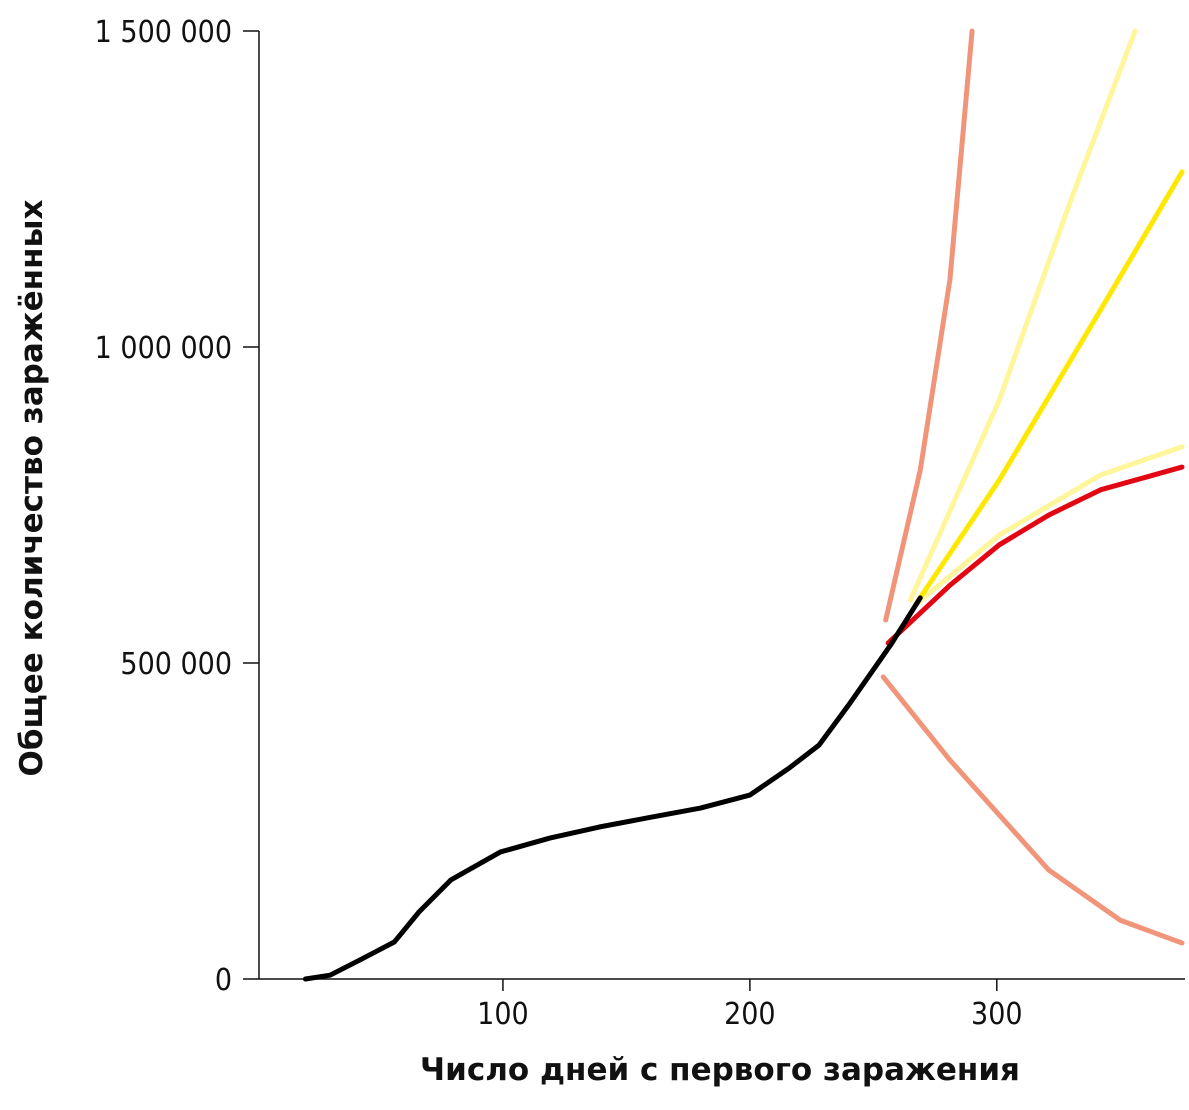 The image size is (1189, 1110). What do you see at coordinates (32, 487) in the screenshot?
I see `y-axis-title: Общее количество заражённых` at bounding box center [32, 487].